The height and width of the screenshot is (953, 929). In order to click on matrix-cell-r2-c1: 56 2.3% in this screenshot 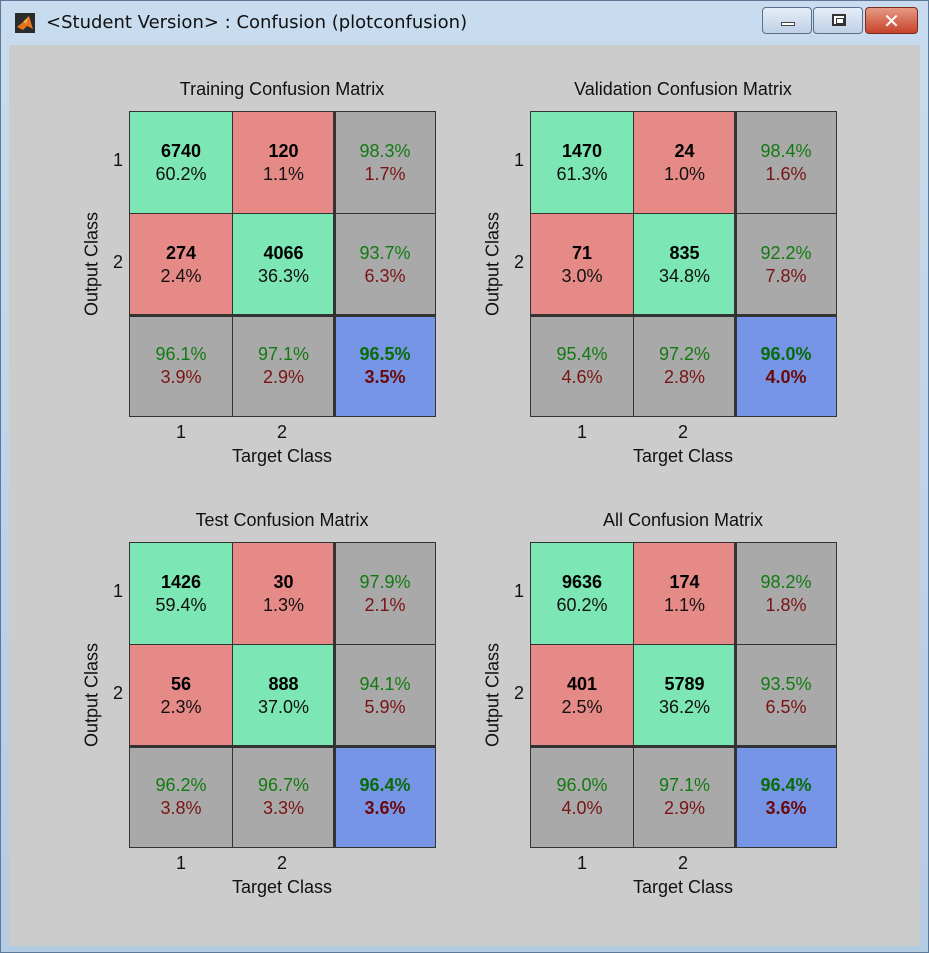, I will do `click(181, 695)`.